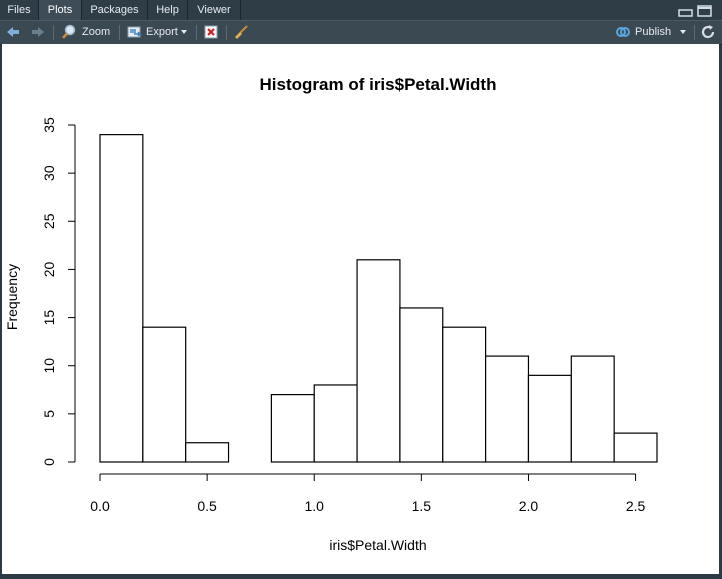 This screenshot has width=722, height=579. Describe the element at coordinates (49, 173) in the screenshot. I see `y-tick-label: 30` at that location.